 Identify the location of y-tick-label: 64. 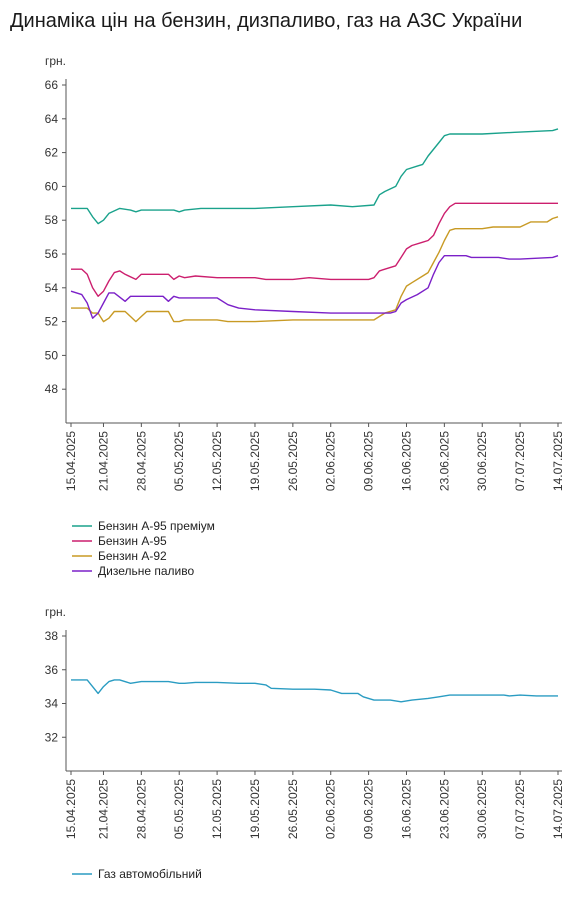
(52, 119).